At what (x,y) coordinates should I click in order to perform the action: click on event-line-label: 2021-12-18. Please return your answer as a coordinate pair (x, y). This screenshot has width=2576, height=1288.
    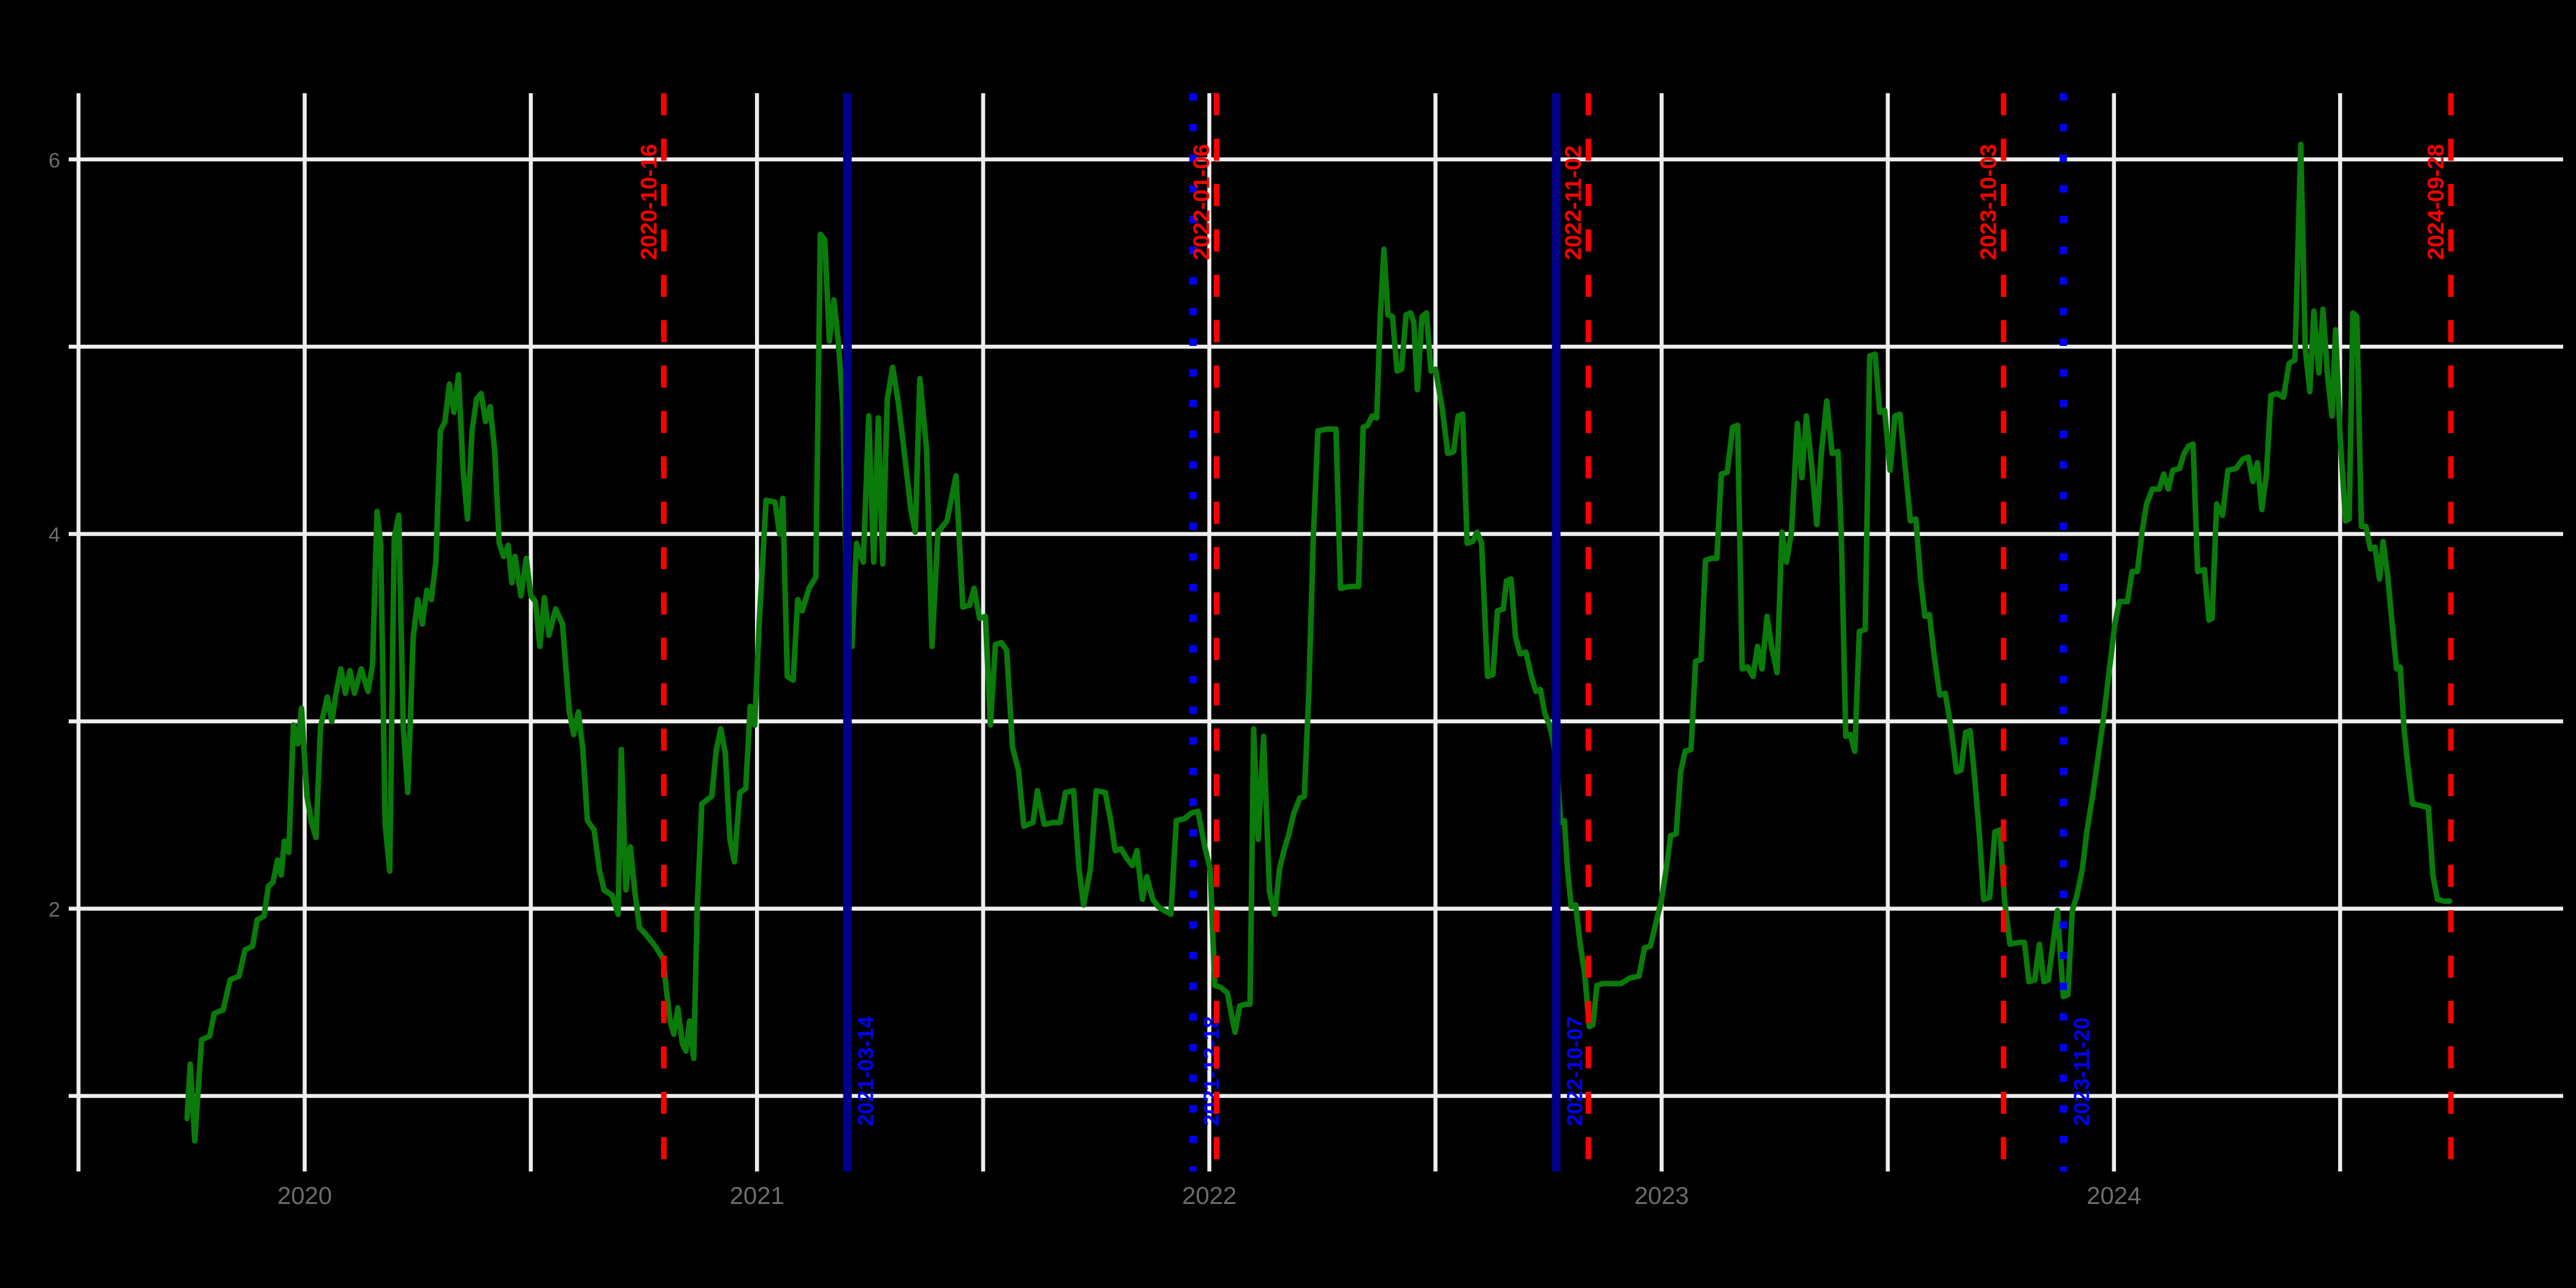
    Looking at the image, I should click on (1212, 1071).